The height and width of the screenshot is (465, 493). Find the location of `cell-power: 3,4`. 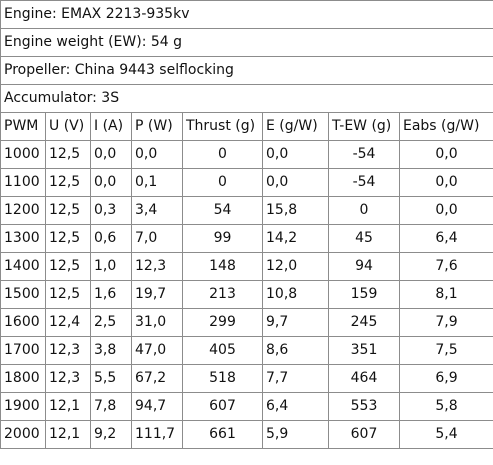

cell-power: 3,4 is located at coordinates (157, 210).